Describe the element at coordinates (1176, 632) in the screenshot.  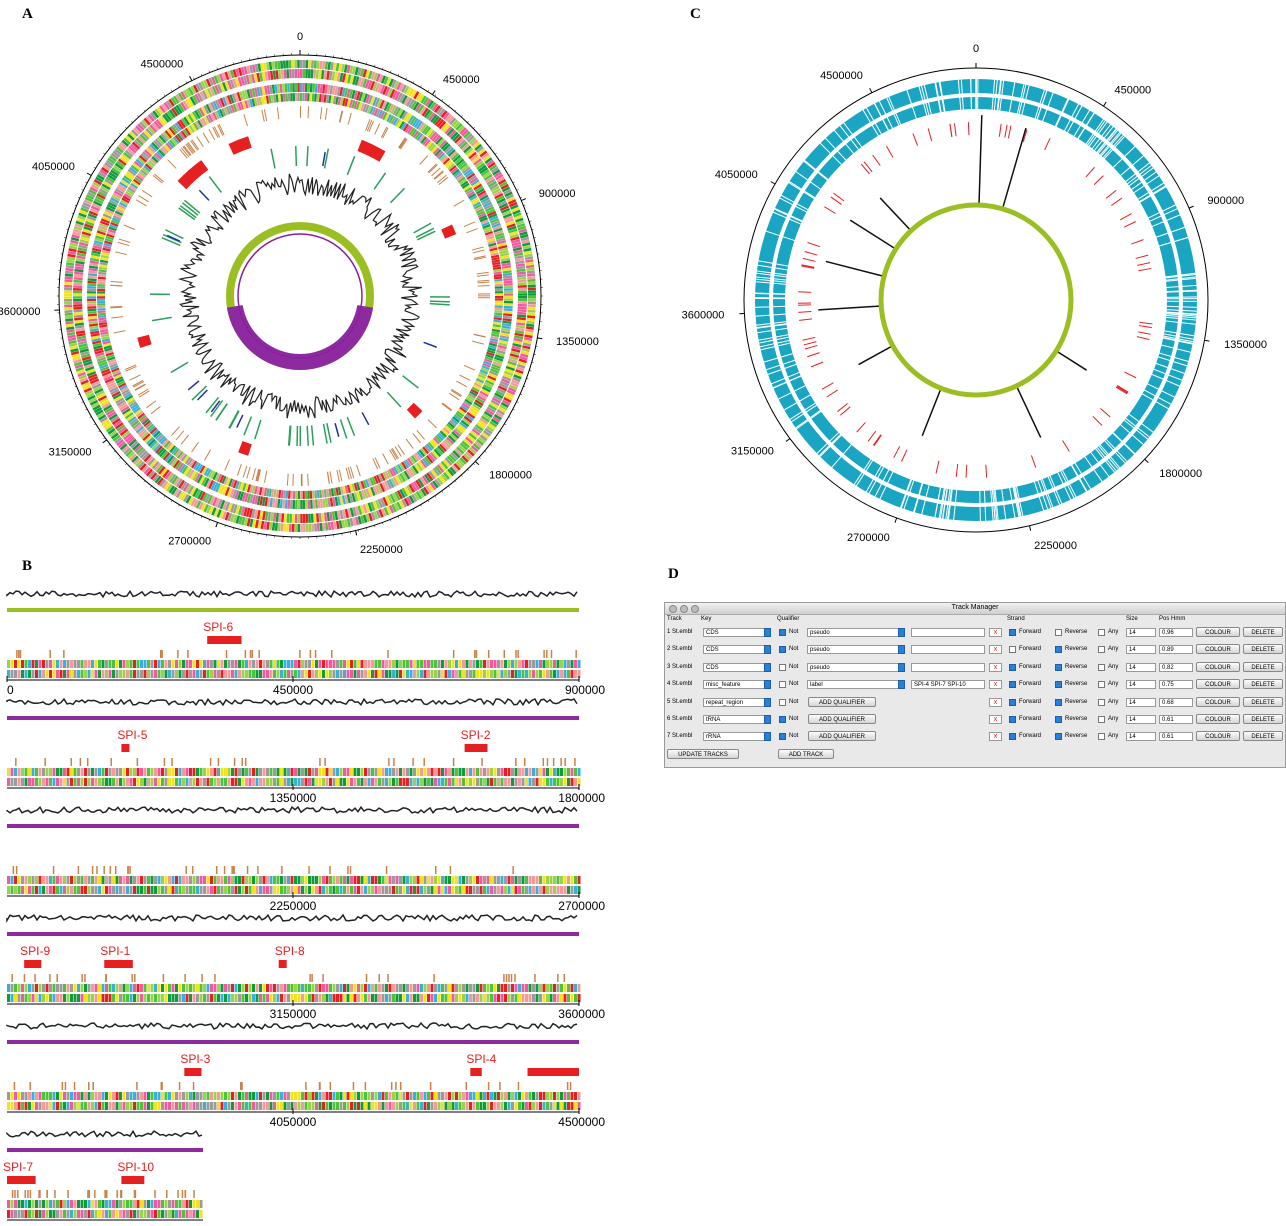
I see `position-input: 0.96` at that location.